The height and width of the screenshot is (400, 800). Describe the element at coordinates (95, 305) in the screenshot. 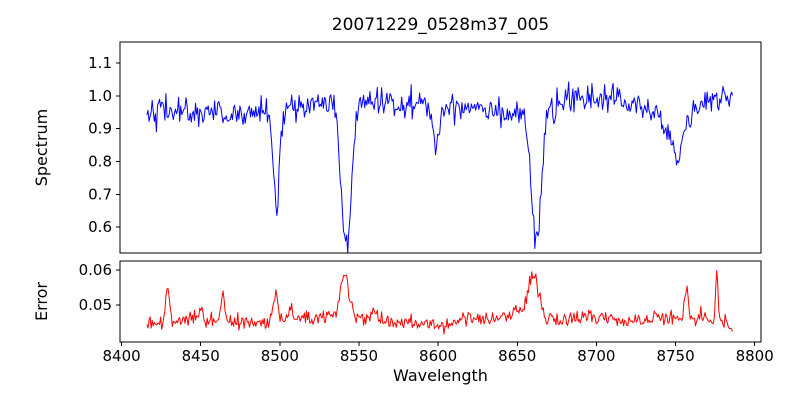

I see `error-y-tick-label: 0.05` at that location.